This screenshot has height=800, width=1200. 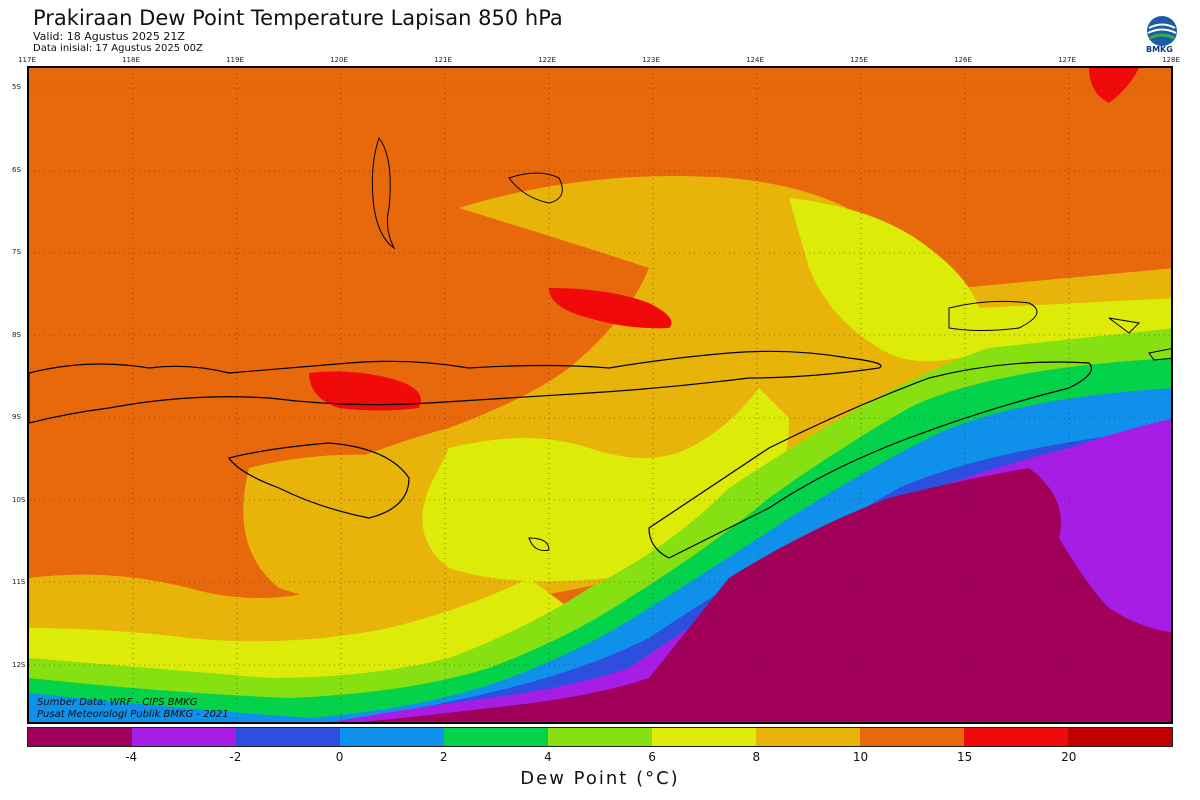 What do you see at coordinates (1159, 49) in the screenshot?
I see `logo-text: BMKG` at bounding box center [1159, 49].